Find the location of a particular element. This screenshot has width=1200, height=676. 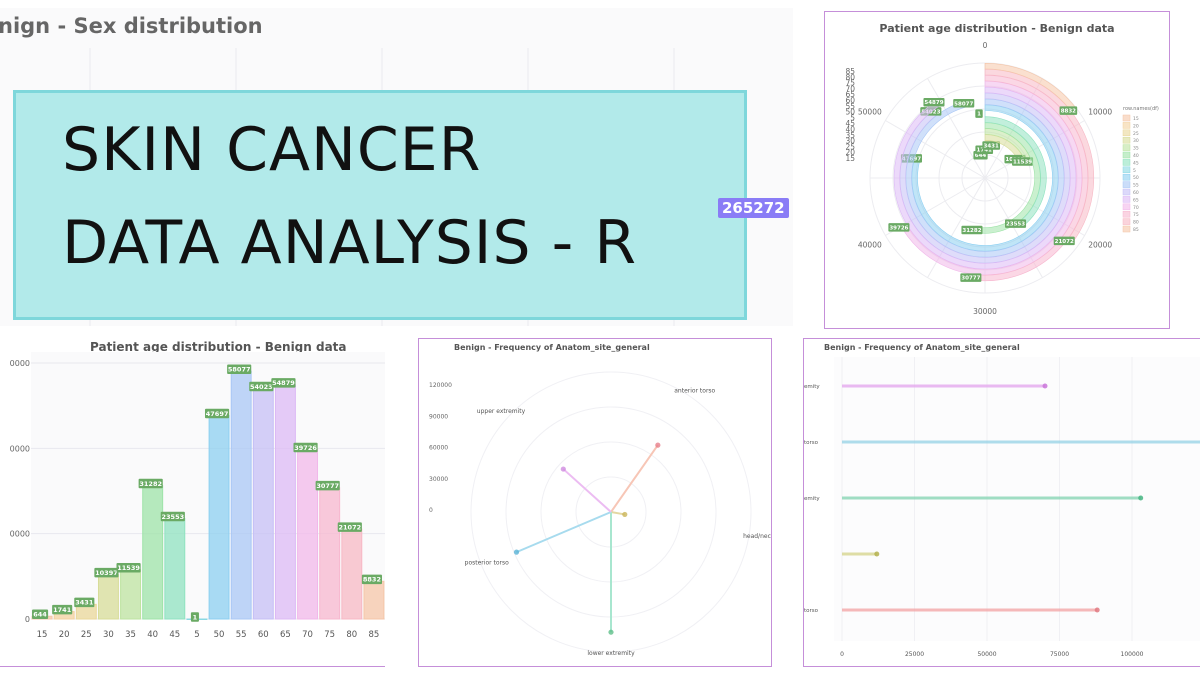

lollipop-x-tick: 75000 is located at coordinates (1059, 654).